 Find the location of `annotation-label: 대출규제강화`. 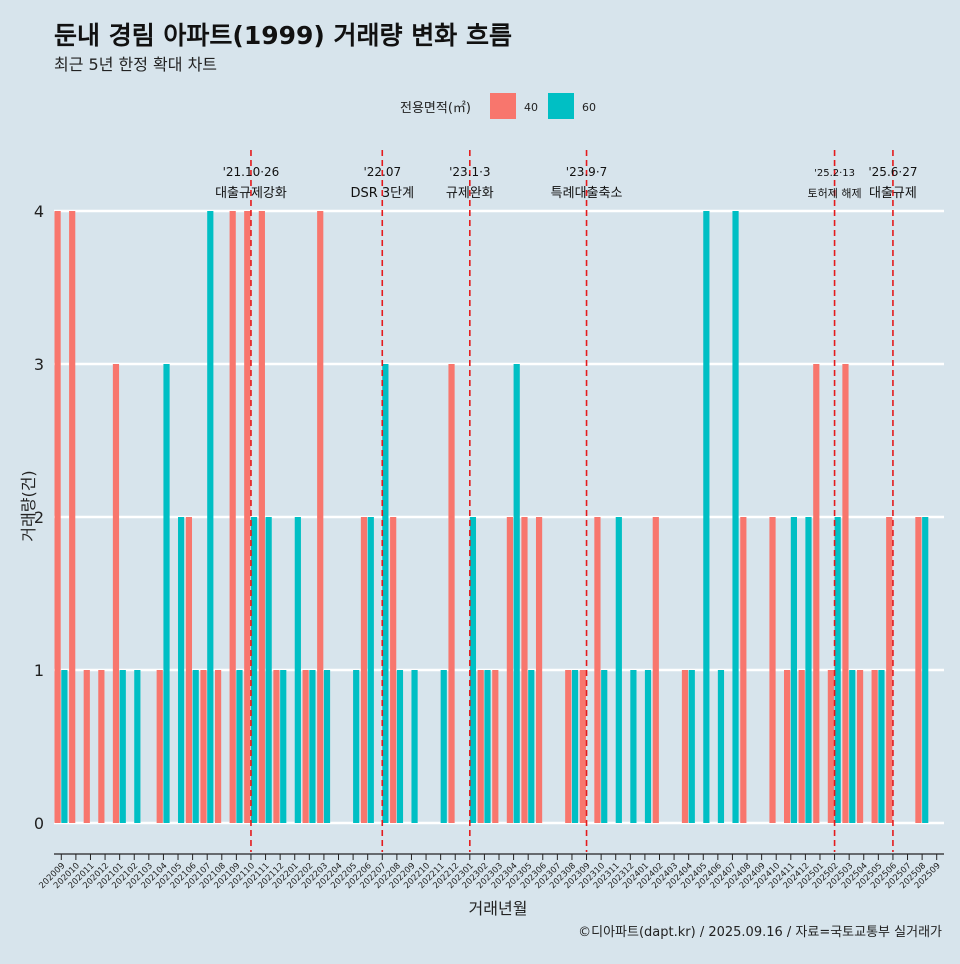

annotation-label: 대출규제강화 is located at coordinates (251, 193).